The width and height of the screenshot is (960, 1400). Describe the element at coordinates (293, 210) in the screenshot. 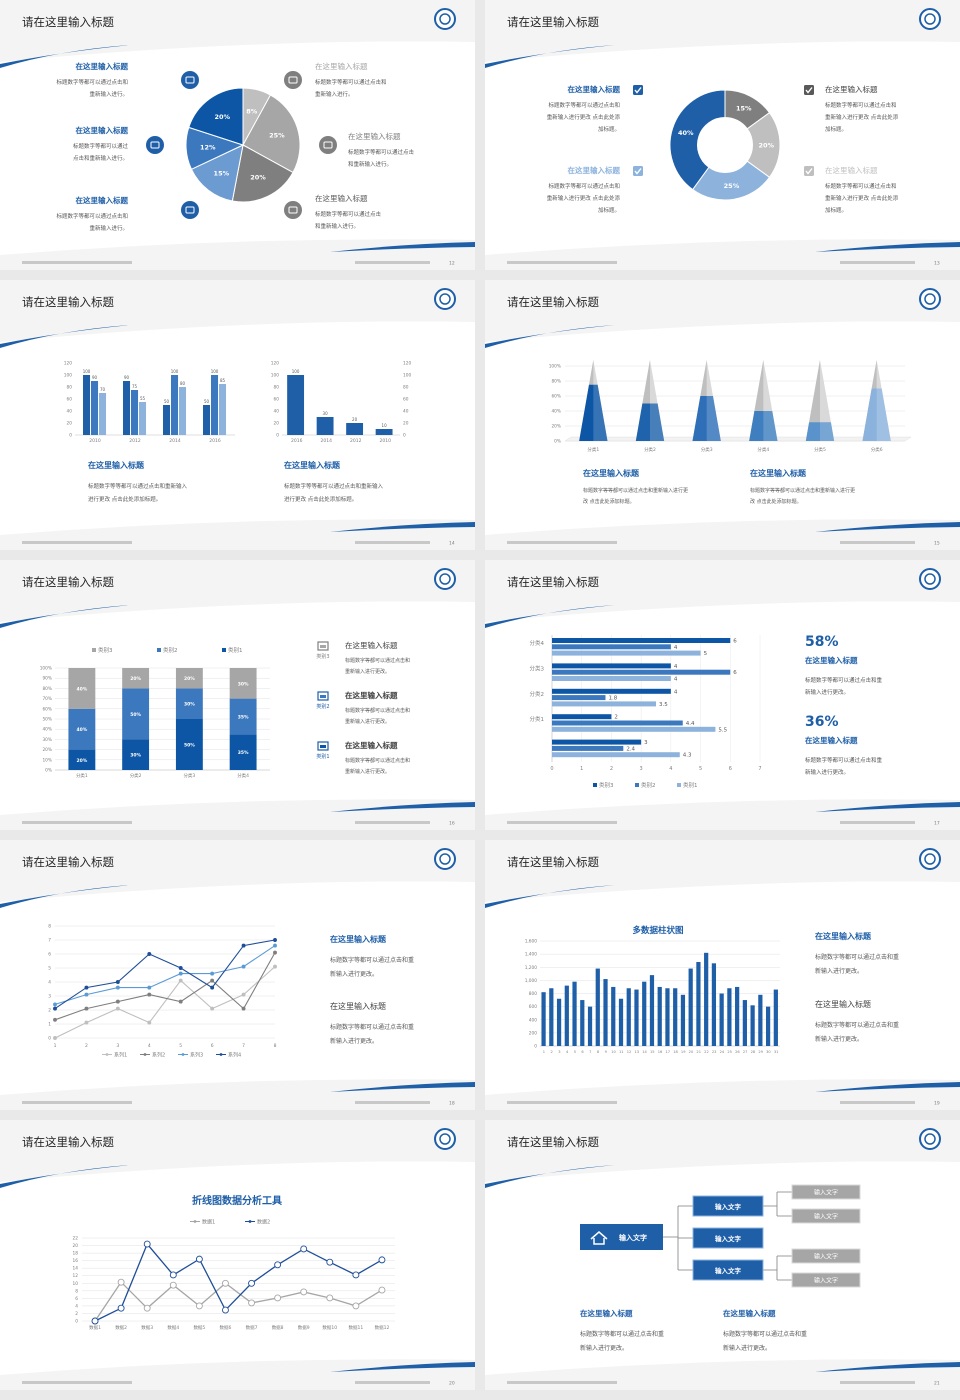

I see `icon-badge` at that location.